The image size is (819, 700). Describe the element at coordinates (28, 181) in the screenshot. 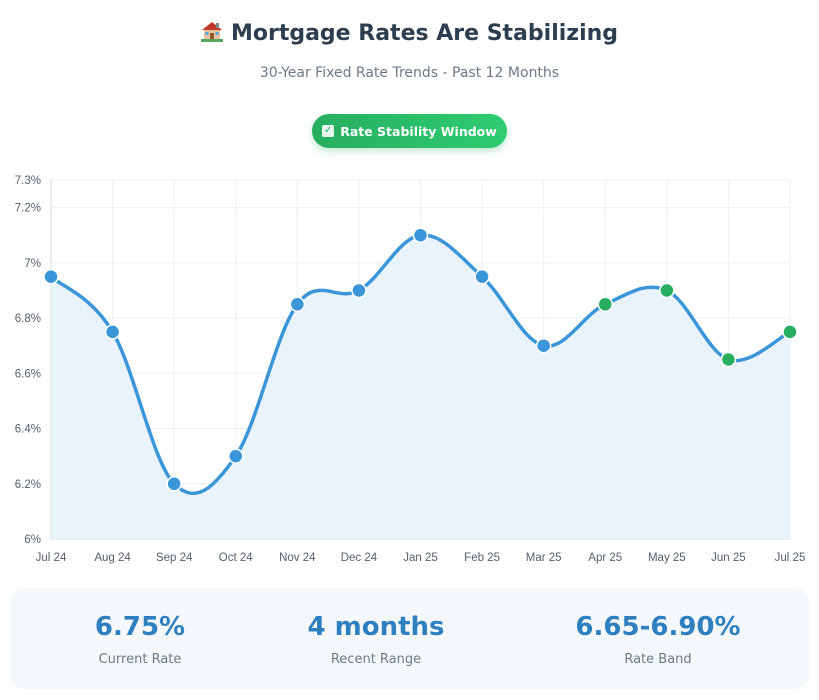

I see `y-tick-label: 7.3%` at that location.